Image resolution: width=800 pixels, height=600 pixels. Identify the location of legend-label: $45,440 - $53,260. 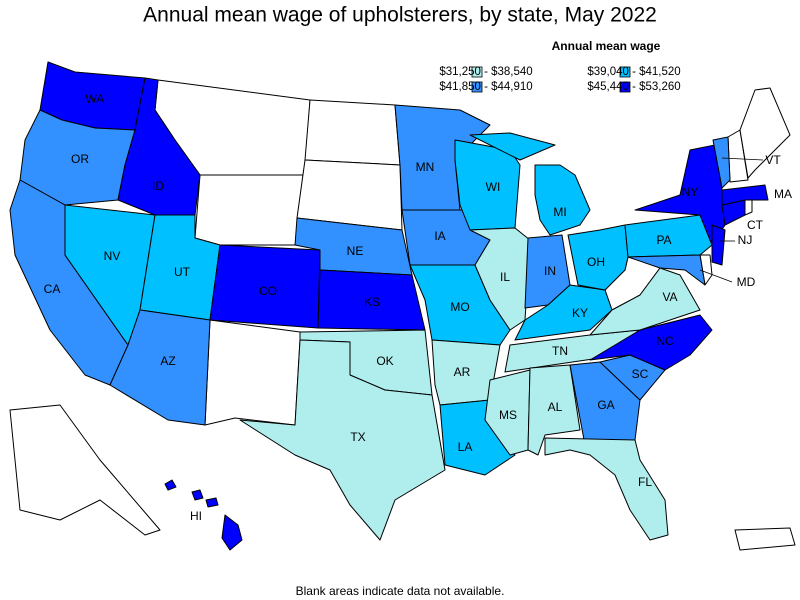
(633, 87).